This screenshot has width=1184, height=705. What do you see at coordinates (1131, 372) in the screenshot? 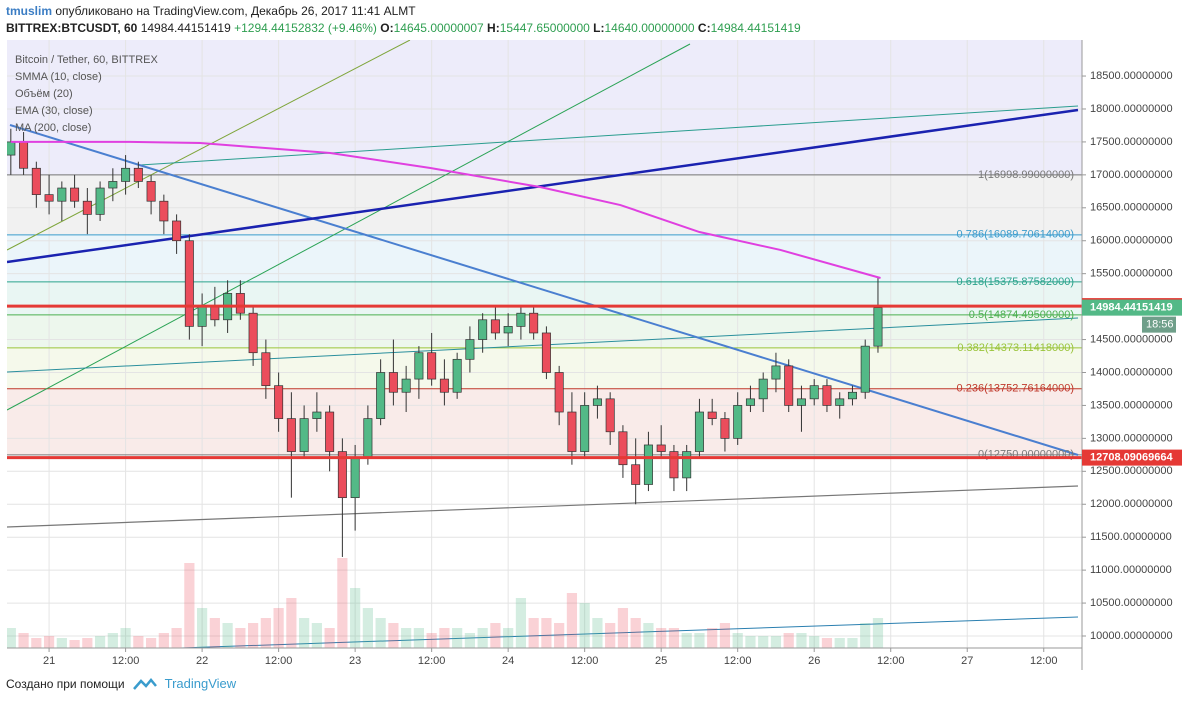
I see `y-tick-label: 14000.00000000` at bounding box center [1131, 372].